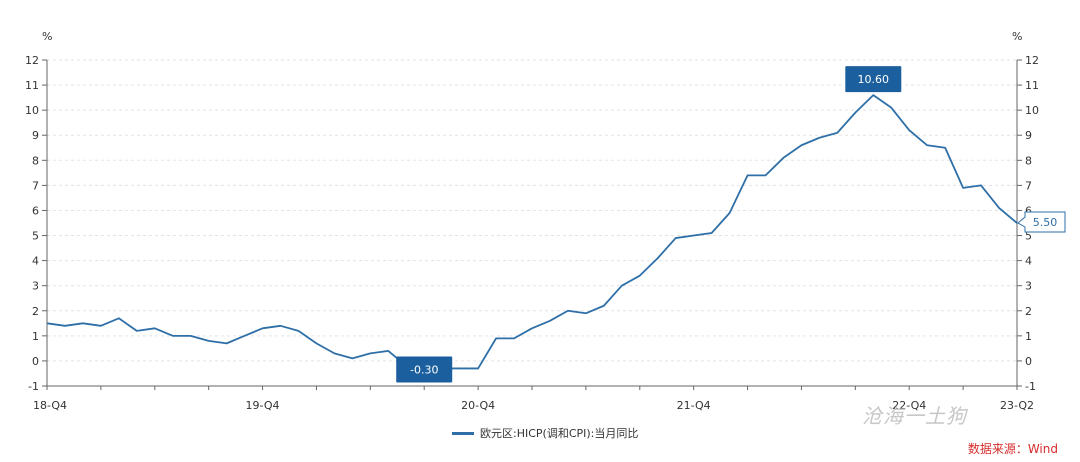 This screenshot has width=1080, height=462. Describe the element at coordinates (909, 405) in the screenshot. I see `x-tick-label: 22-Q4` at that location.